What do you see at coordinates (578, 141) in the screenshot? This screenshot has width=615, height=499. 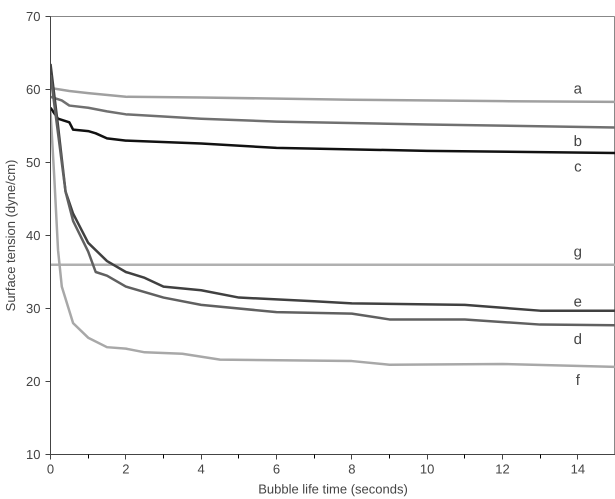 I see `series-label: b` at bounding box center [578, 141].